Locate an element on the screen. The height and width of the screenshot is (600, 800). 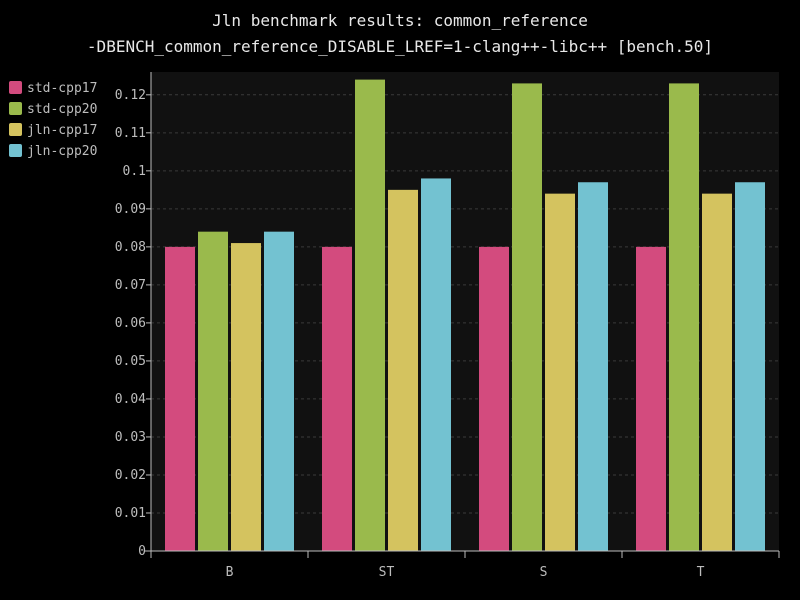
legend-swatch-jln-cpp20 is located at coordinates (15, 150).